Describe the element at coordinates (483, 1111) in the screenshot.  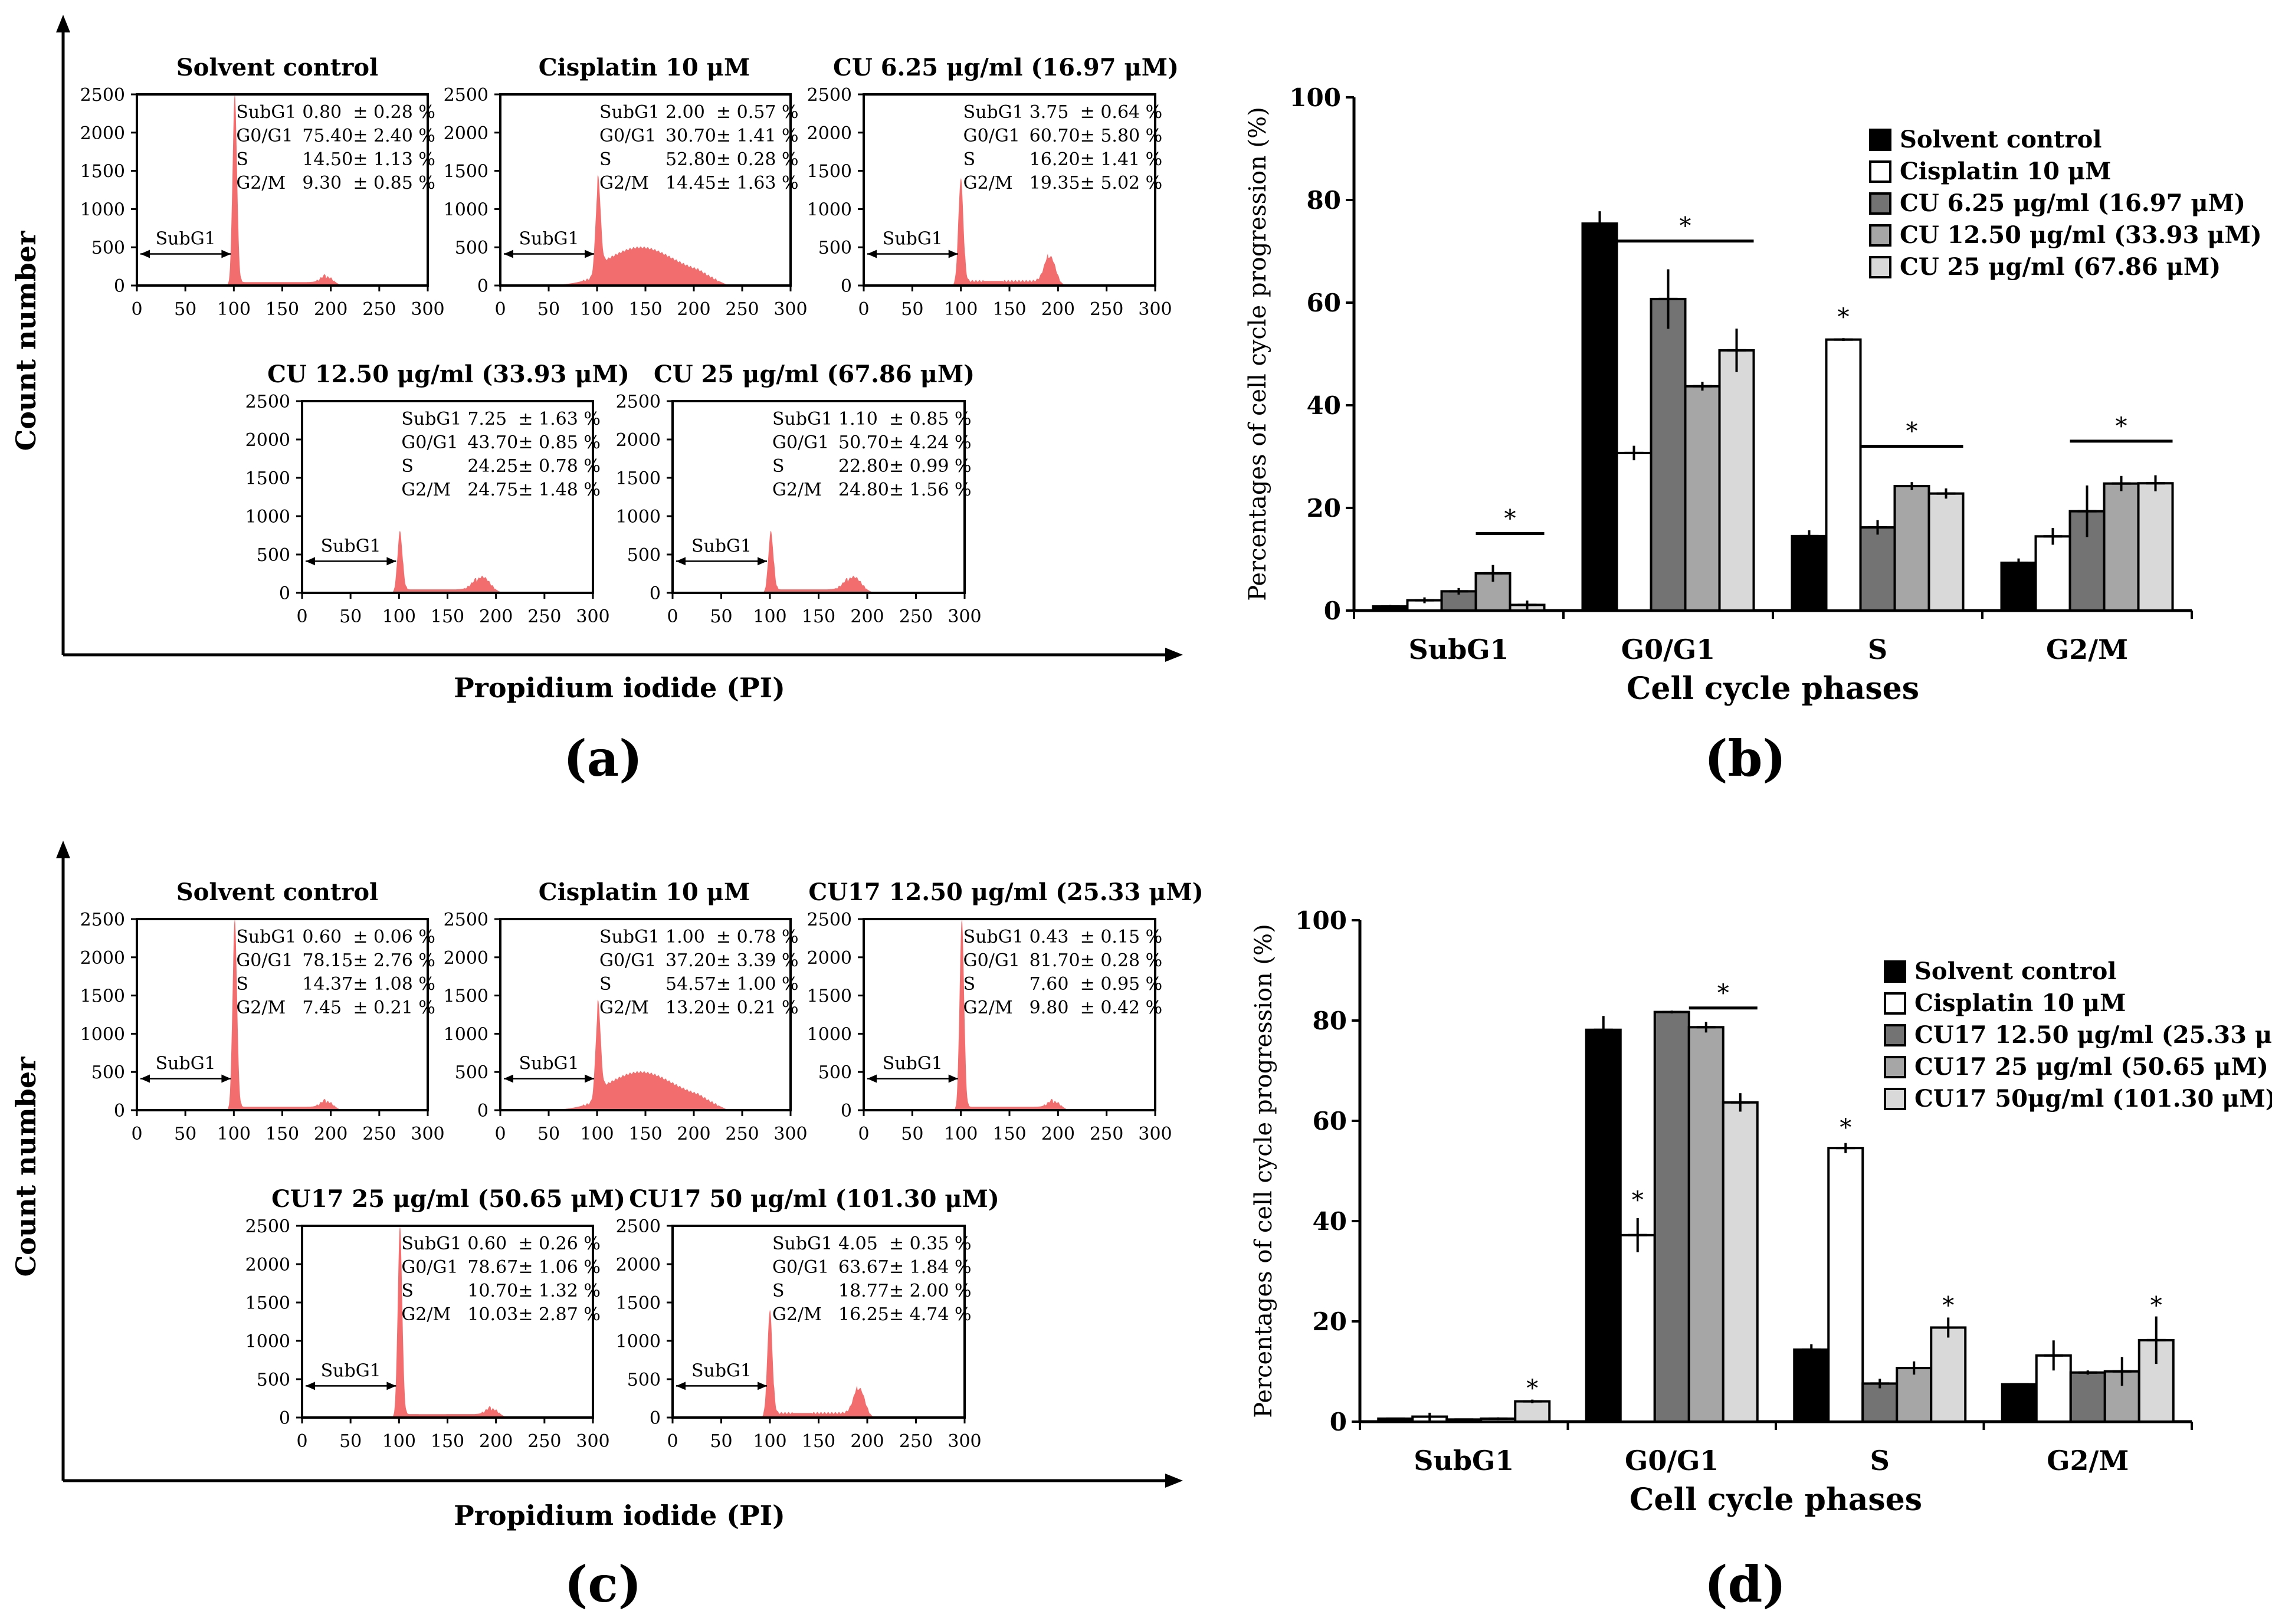
I see `y-tick-label: 0` at that location.